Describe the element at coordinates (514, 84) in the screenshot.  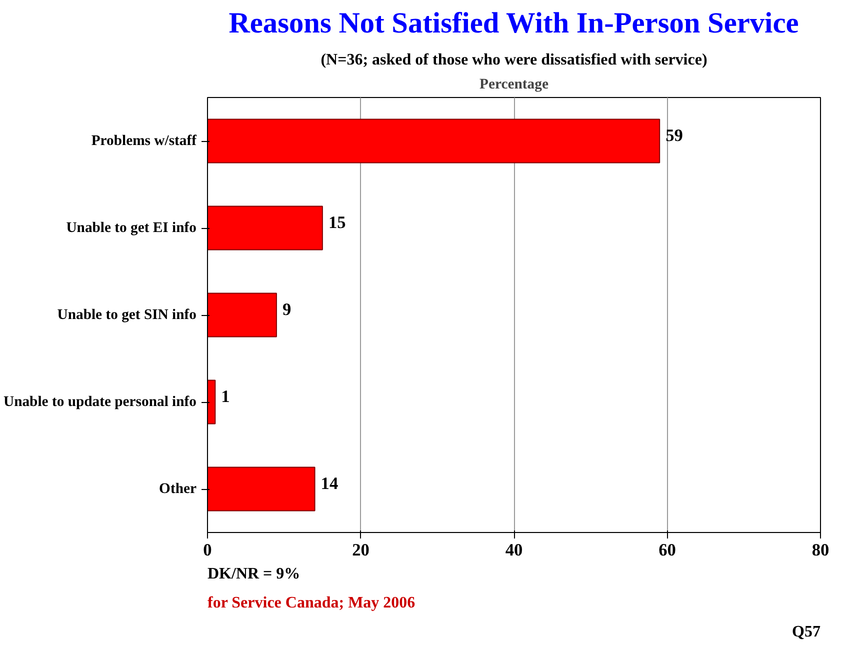
I see `x-axis-title: Percentage` at that location.